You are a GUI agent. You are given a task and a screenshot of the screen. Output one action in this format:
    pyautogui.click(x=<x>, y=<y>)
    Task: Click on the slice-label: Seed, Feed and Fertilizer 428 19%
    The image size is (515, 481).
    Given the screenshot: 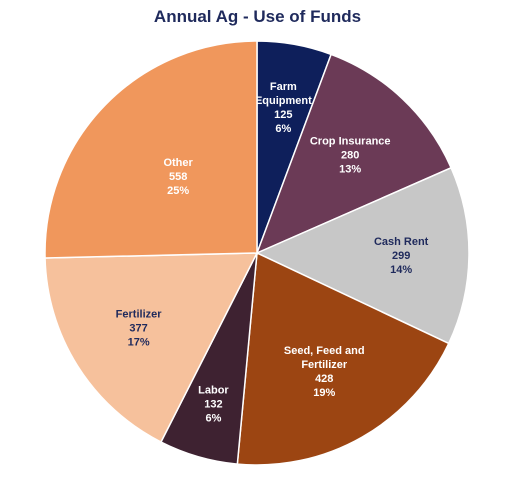 What is the action you would take?
    pyautogui.click(x=324, y=372)
    